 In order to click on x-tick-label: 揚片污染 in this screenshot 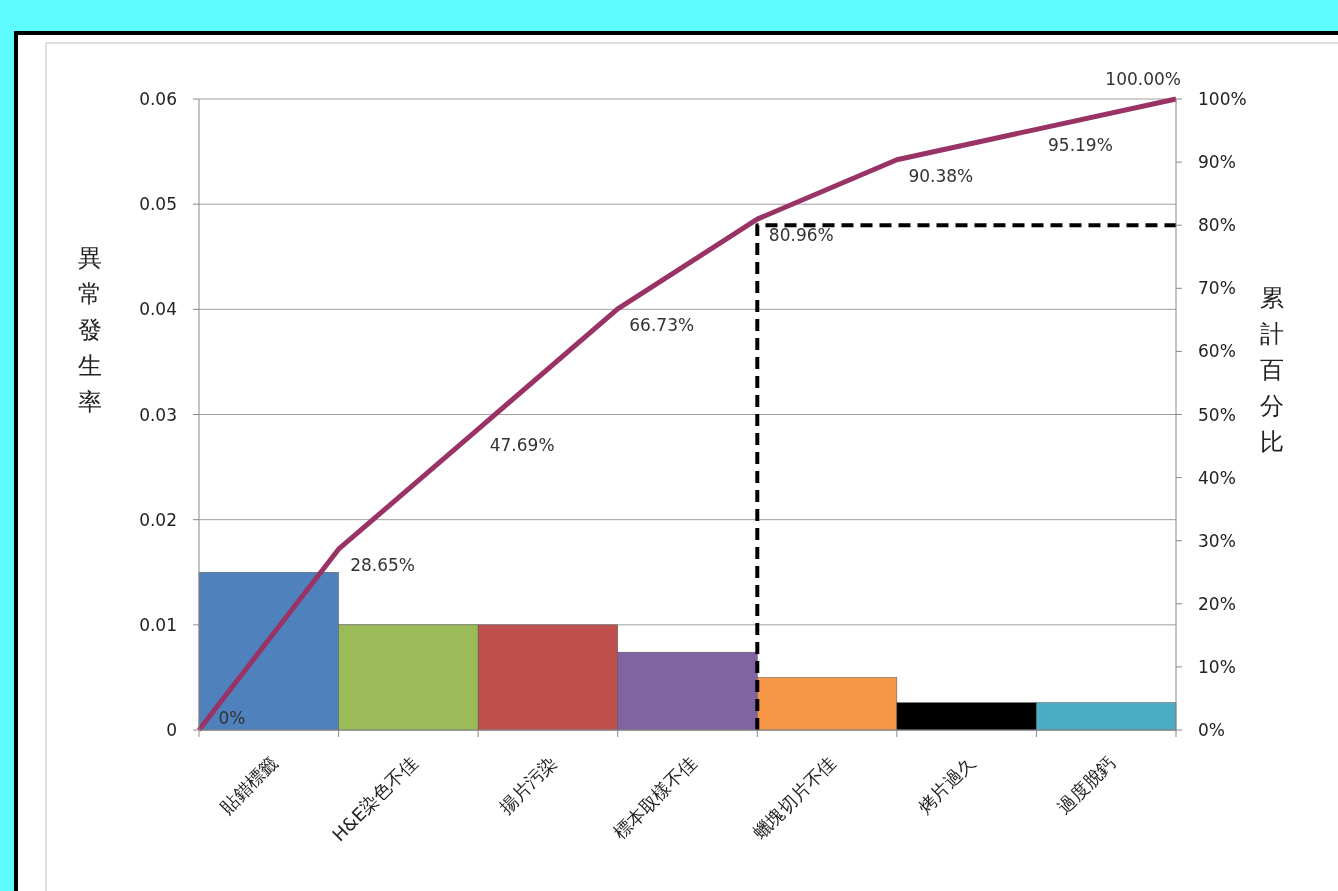, I will do `click(528, 784)`.